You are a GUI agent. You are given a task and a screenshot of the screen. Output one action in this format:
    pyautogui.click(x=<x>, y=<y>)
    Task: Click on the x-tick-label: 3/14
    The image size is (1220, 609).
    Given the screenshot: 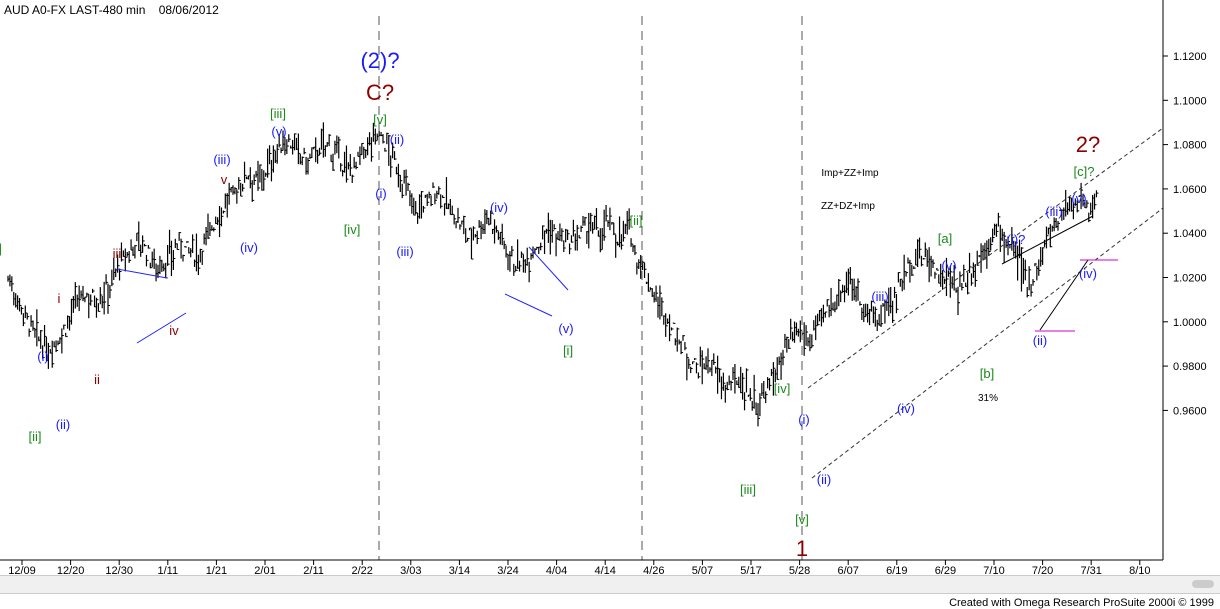 What is the action you would take?
    pyautogui.click(x=459, y=571)
    